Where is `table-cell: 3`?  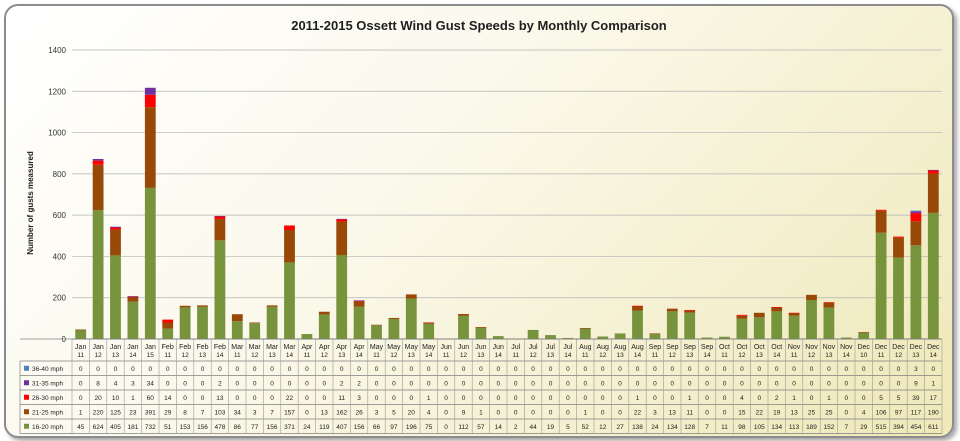 table-cell: 3 is located at coordinates (655, 412).